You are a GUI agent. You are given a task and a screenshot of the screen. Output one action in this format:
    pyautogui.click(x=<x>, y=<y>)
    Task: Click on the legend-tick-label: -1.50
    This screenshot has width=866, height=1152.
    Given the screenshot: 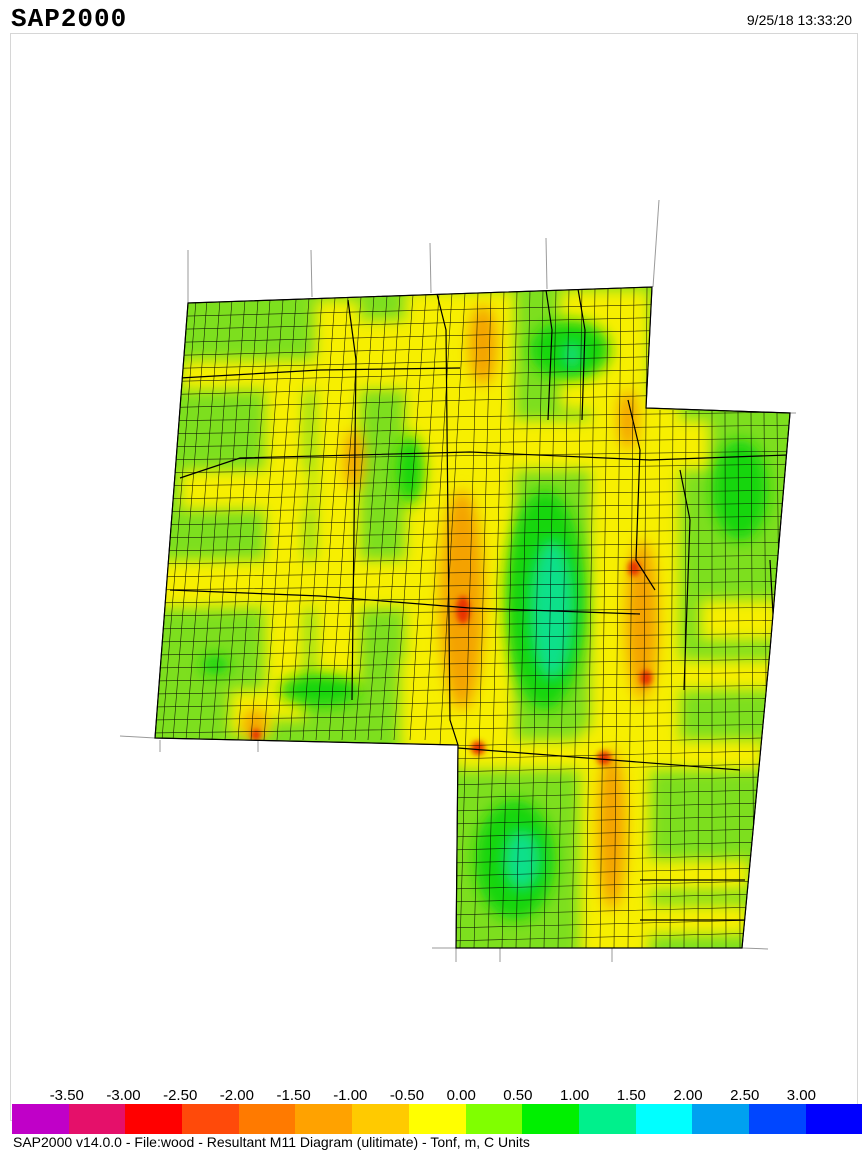 What is the action you would take?
    pyautogui.click(x=293, y=1095)
    